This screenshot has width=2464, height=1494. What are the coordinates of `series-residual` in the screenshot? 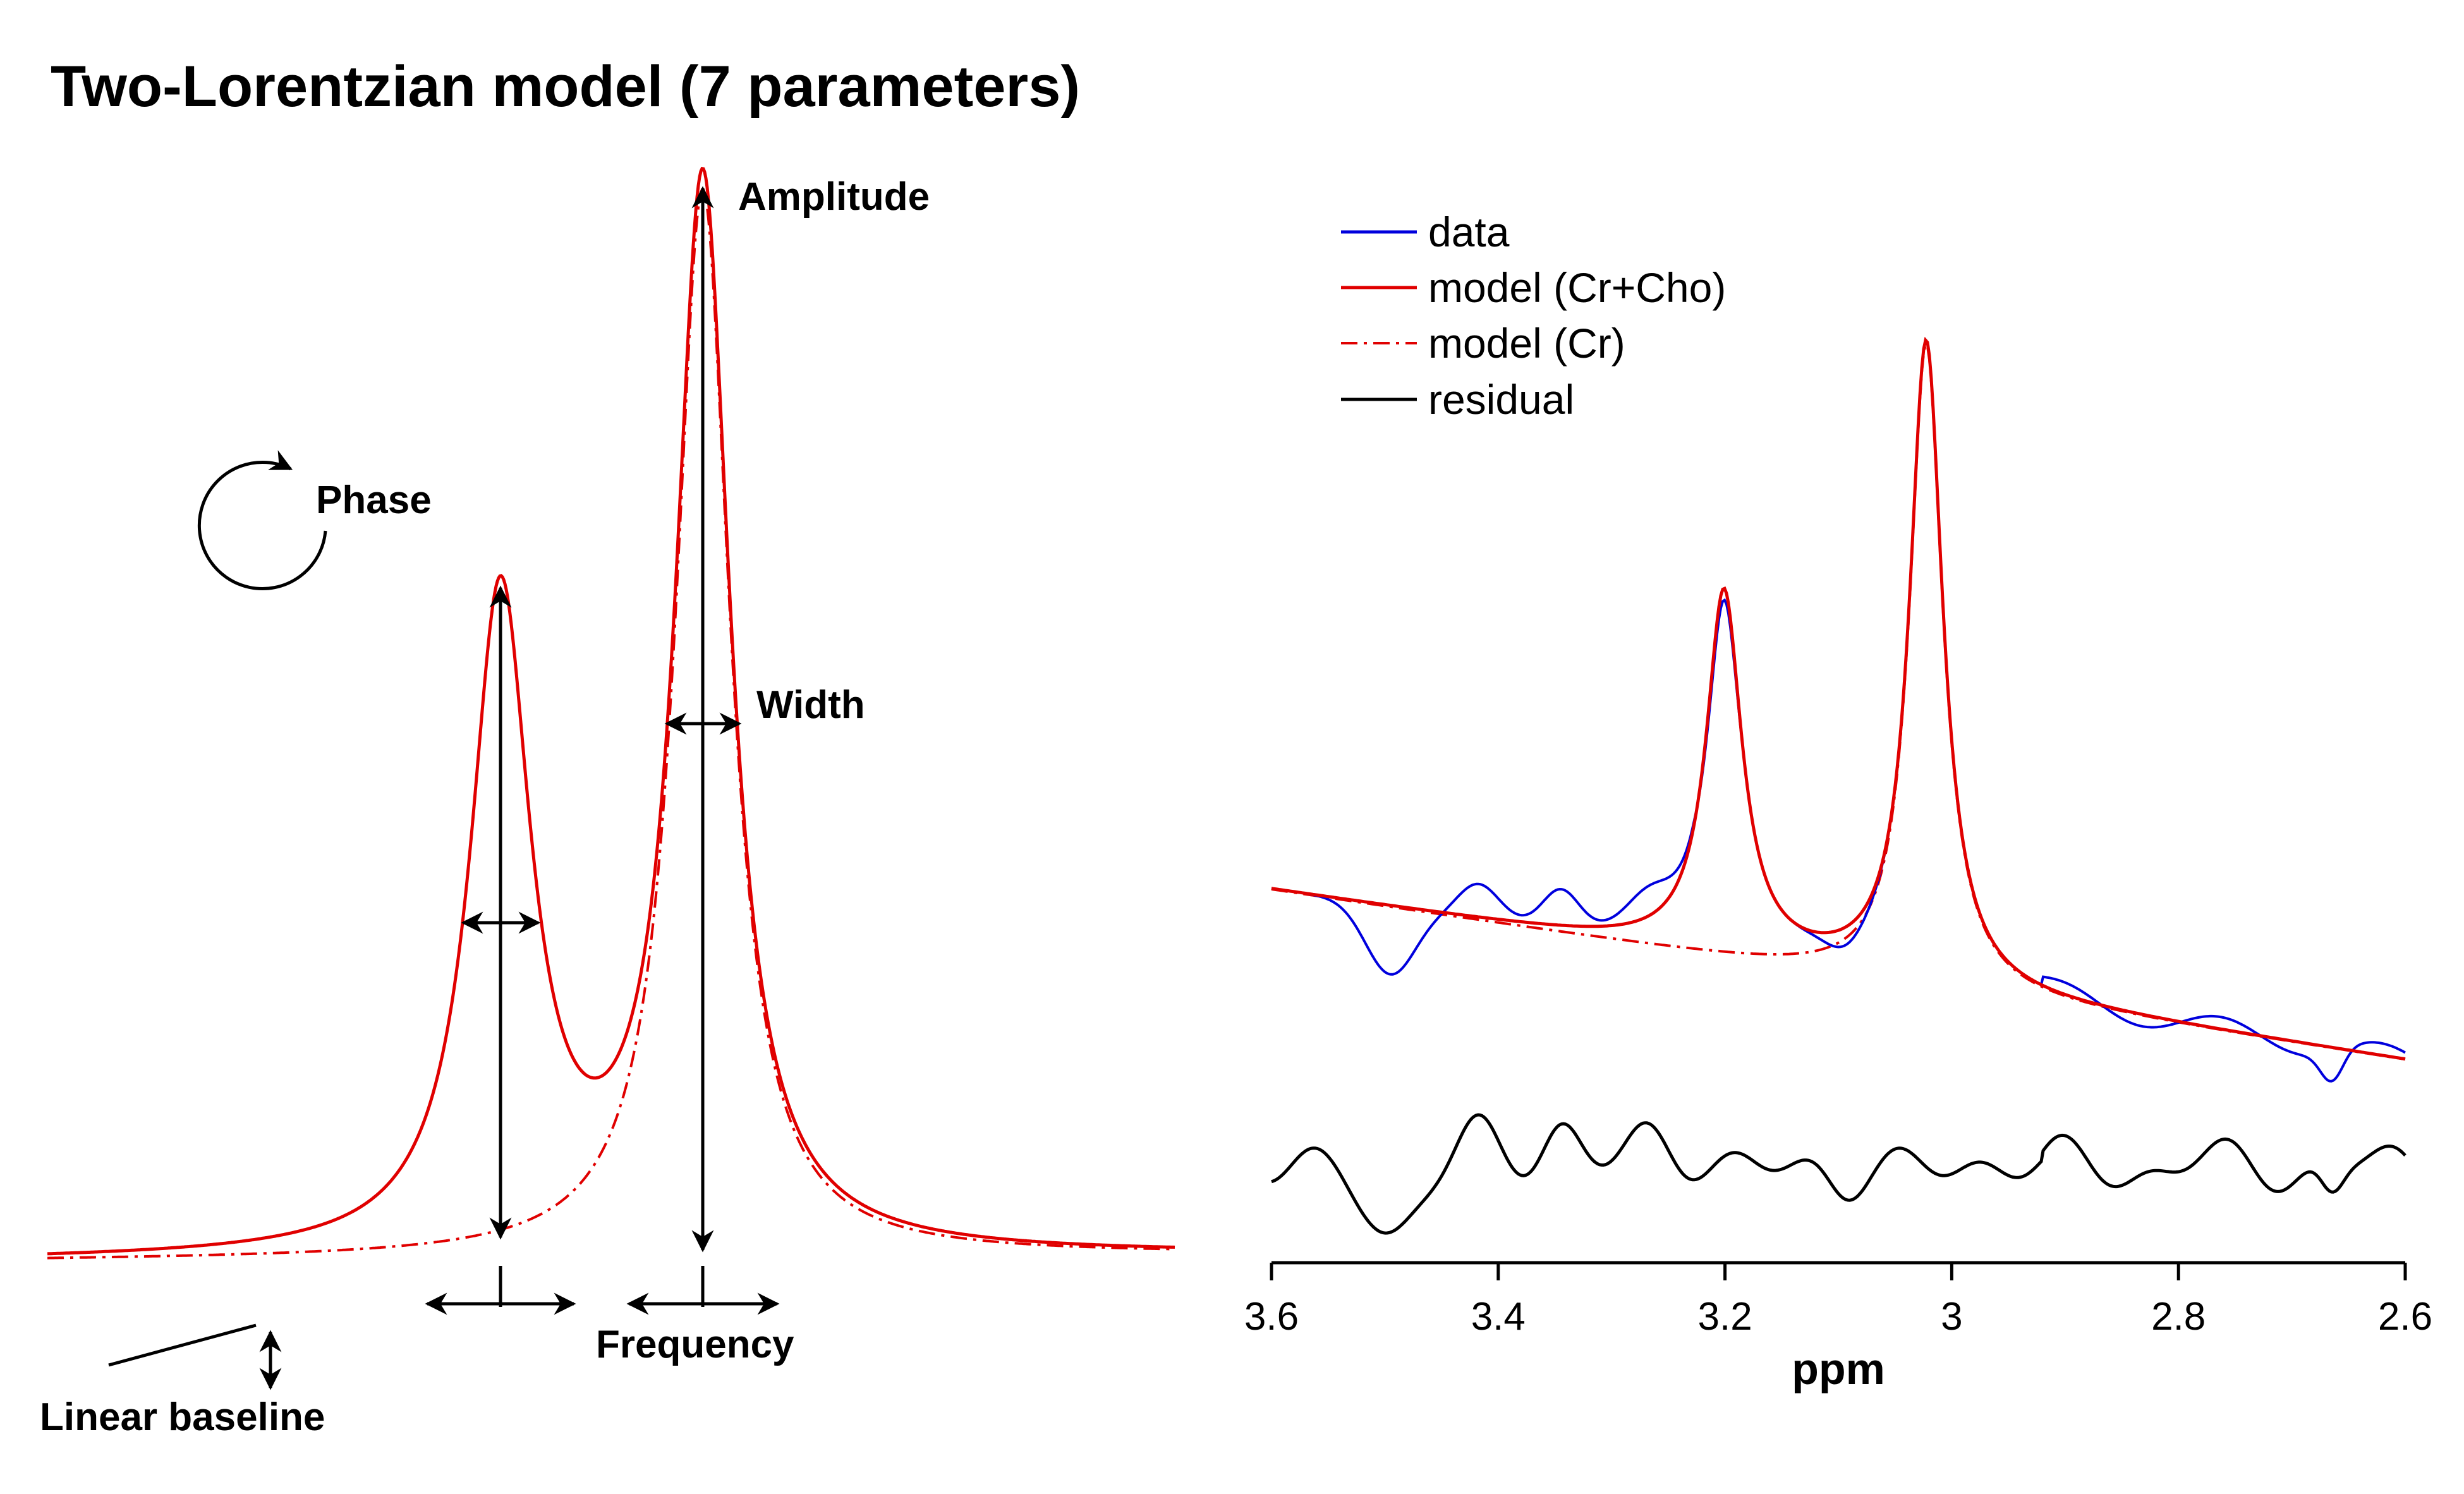 It's located at (1838, 1174).